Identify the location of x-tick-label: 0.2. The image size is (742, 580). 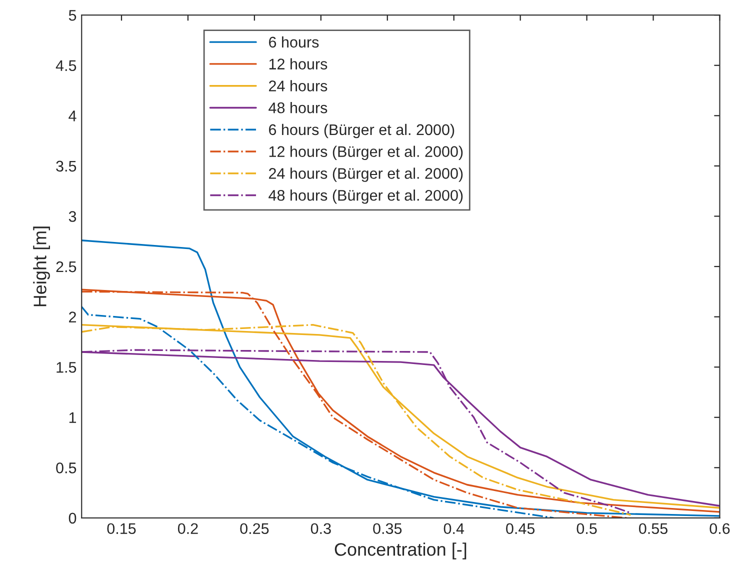
(188, 528).